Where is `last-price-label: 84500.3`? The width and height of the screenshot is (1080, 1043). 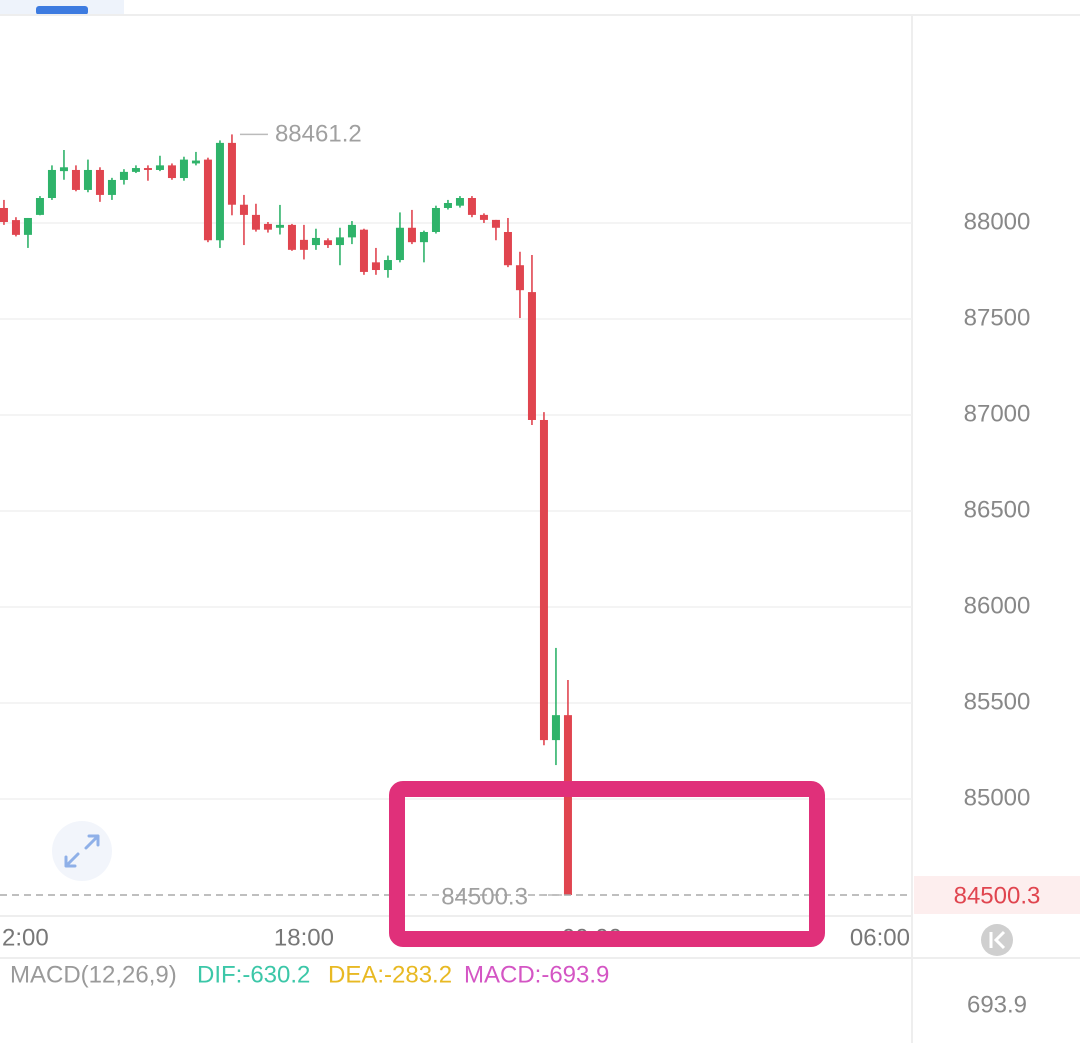 last-price-label: 84500.3 is located at coordinates (997, 895).